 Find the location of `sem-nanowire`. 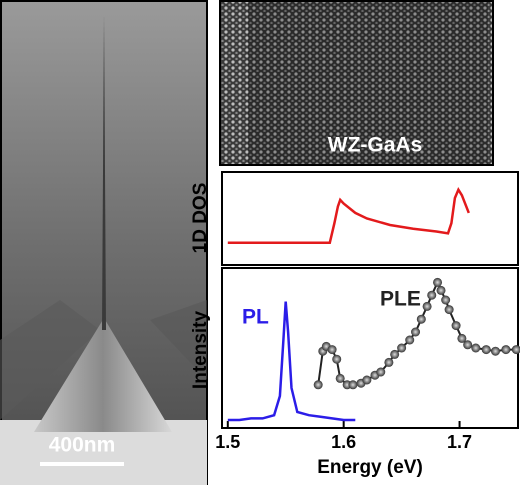

sem-nanowire is located at coordinates (104, 172).